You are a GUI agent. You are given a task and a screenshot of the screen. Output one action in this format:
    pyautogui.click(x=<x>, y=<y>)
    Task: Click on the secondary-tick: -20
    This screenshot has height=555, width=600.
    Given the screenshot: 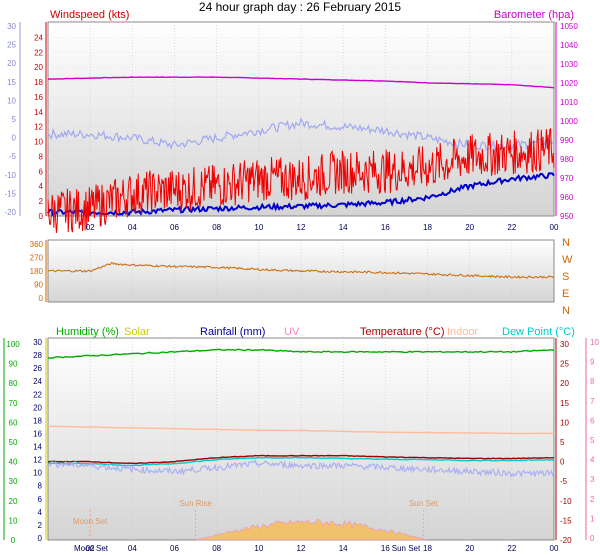 What is the action you would take?
    pyautogui.click(x=10, y=212)
    